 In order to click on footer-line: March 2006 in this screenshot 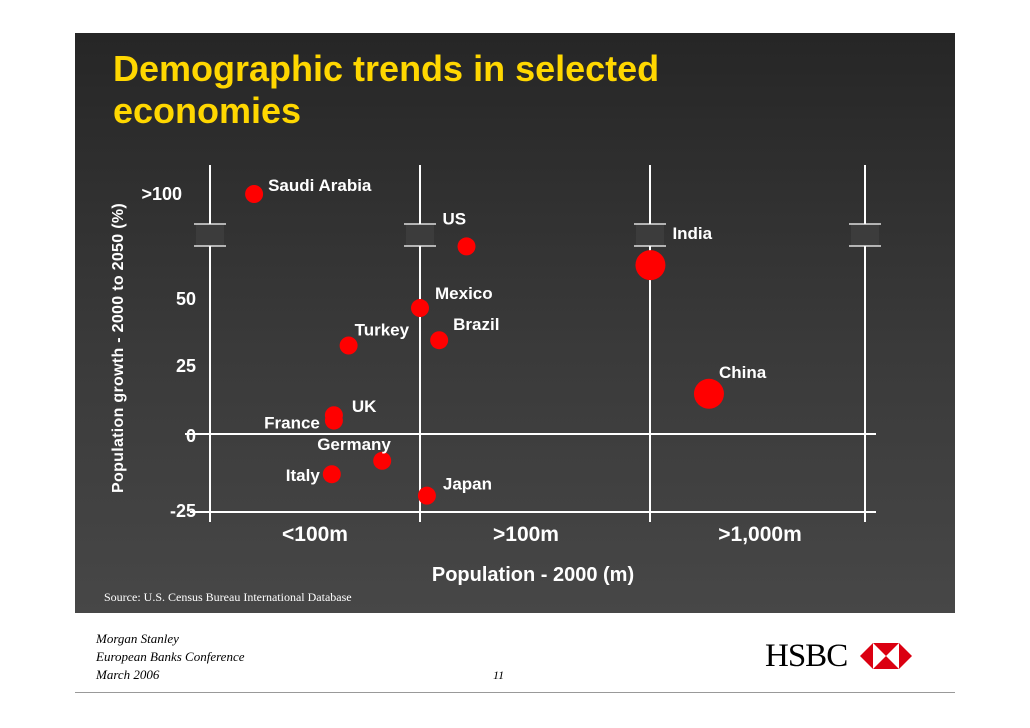, I will do `click(128, 674)`.